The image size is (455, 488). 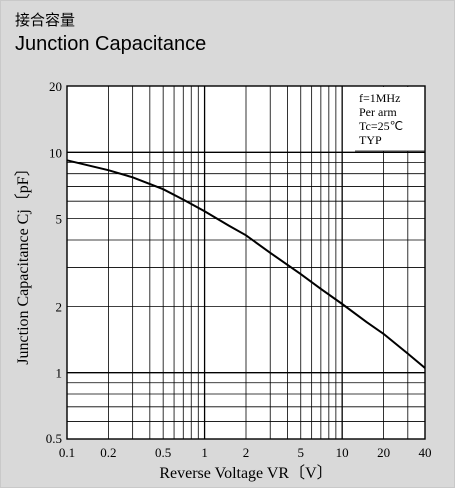 I want to click on title-english: Junction Capacitance, so click(x=111, y=44).